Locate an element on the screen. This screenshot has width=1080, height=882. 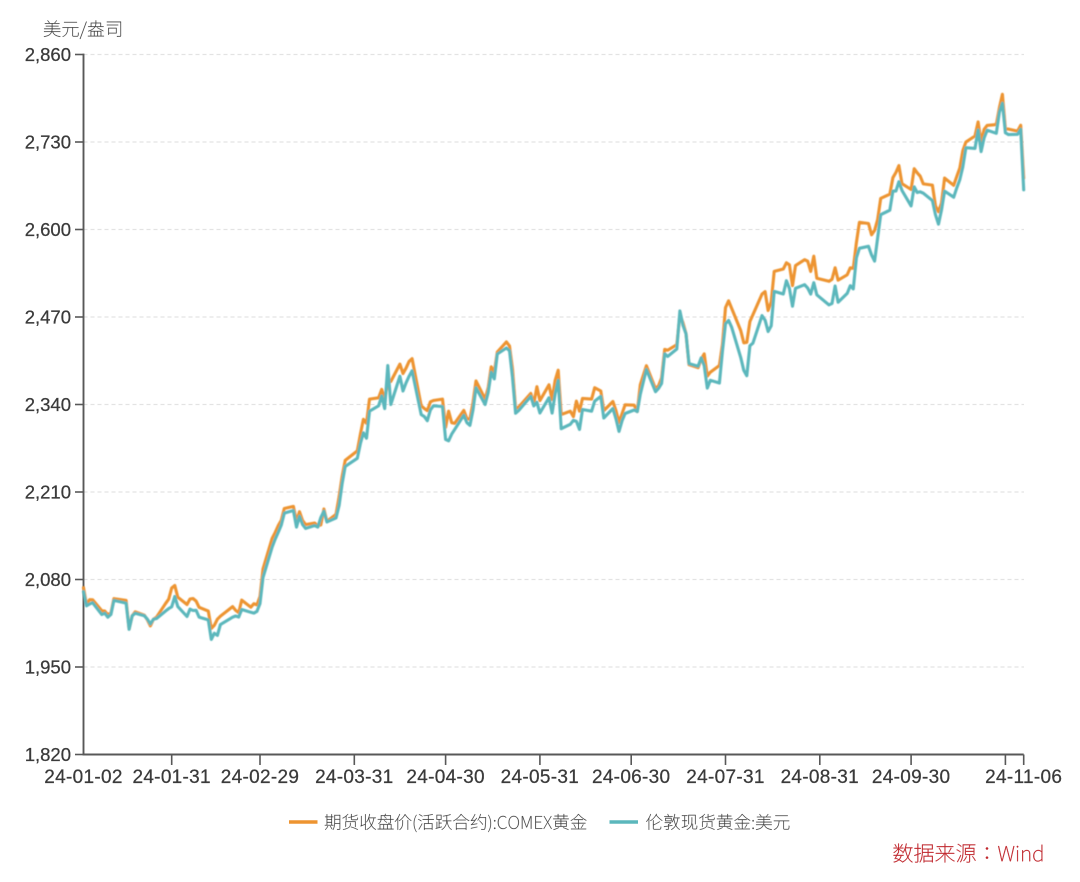
svg-text: 24-02-29 is located at coordinates (260, 777).